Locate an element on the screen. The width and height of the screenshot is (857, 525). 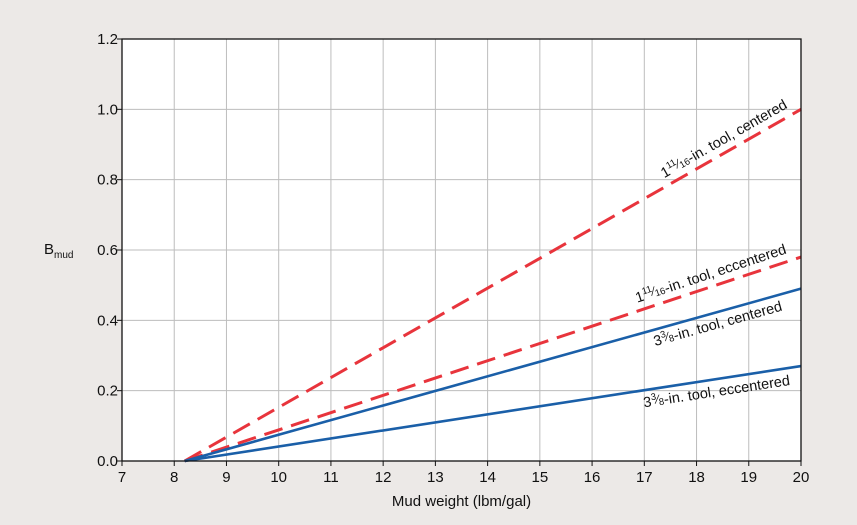
x-axis-ticks: 7 8 9 10 11 12 13 14 15 16 17 18 19 20 is located at coordinates (464, 473).